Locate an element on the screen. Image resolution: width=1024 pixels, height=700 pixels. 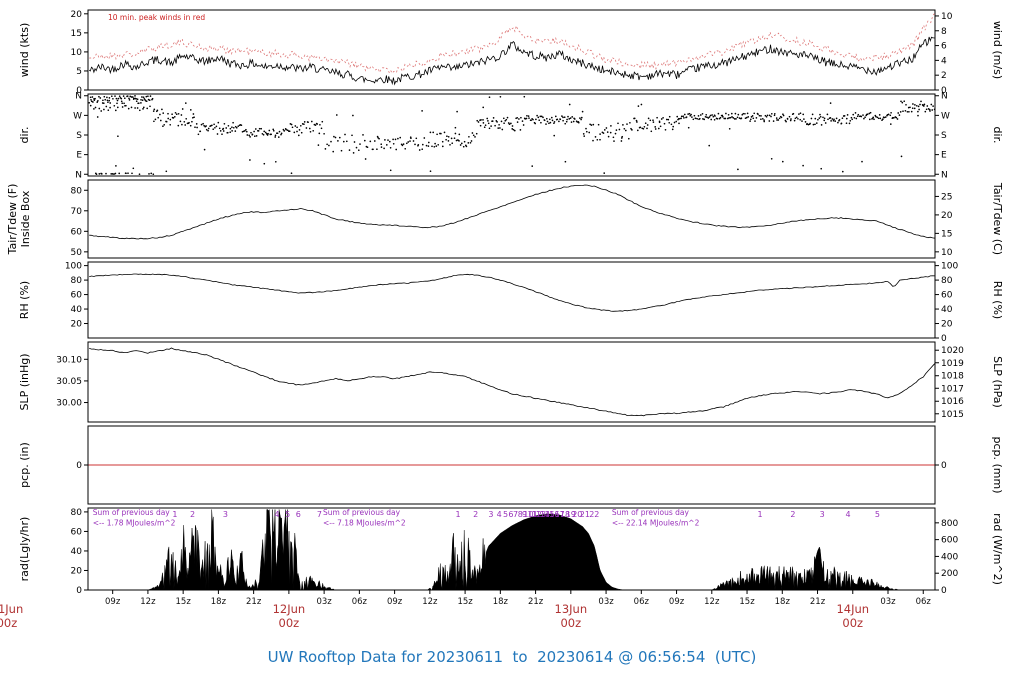
wind-ytick-label-left: 20 is located at coordinates (77, 15).